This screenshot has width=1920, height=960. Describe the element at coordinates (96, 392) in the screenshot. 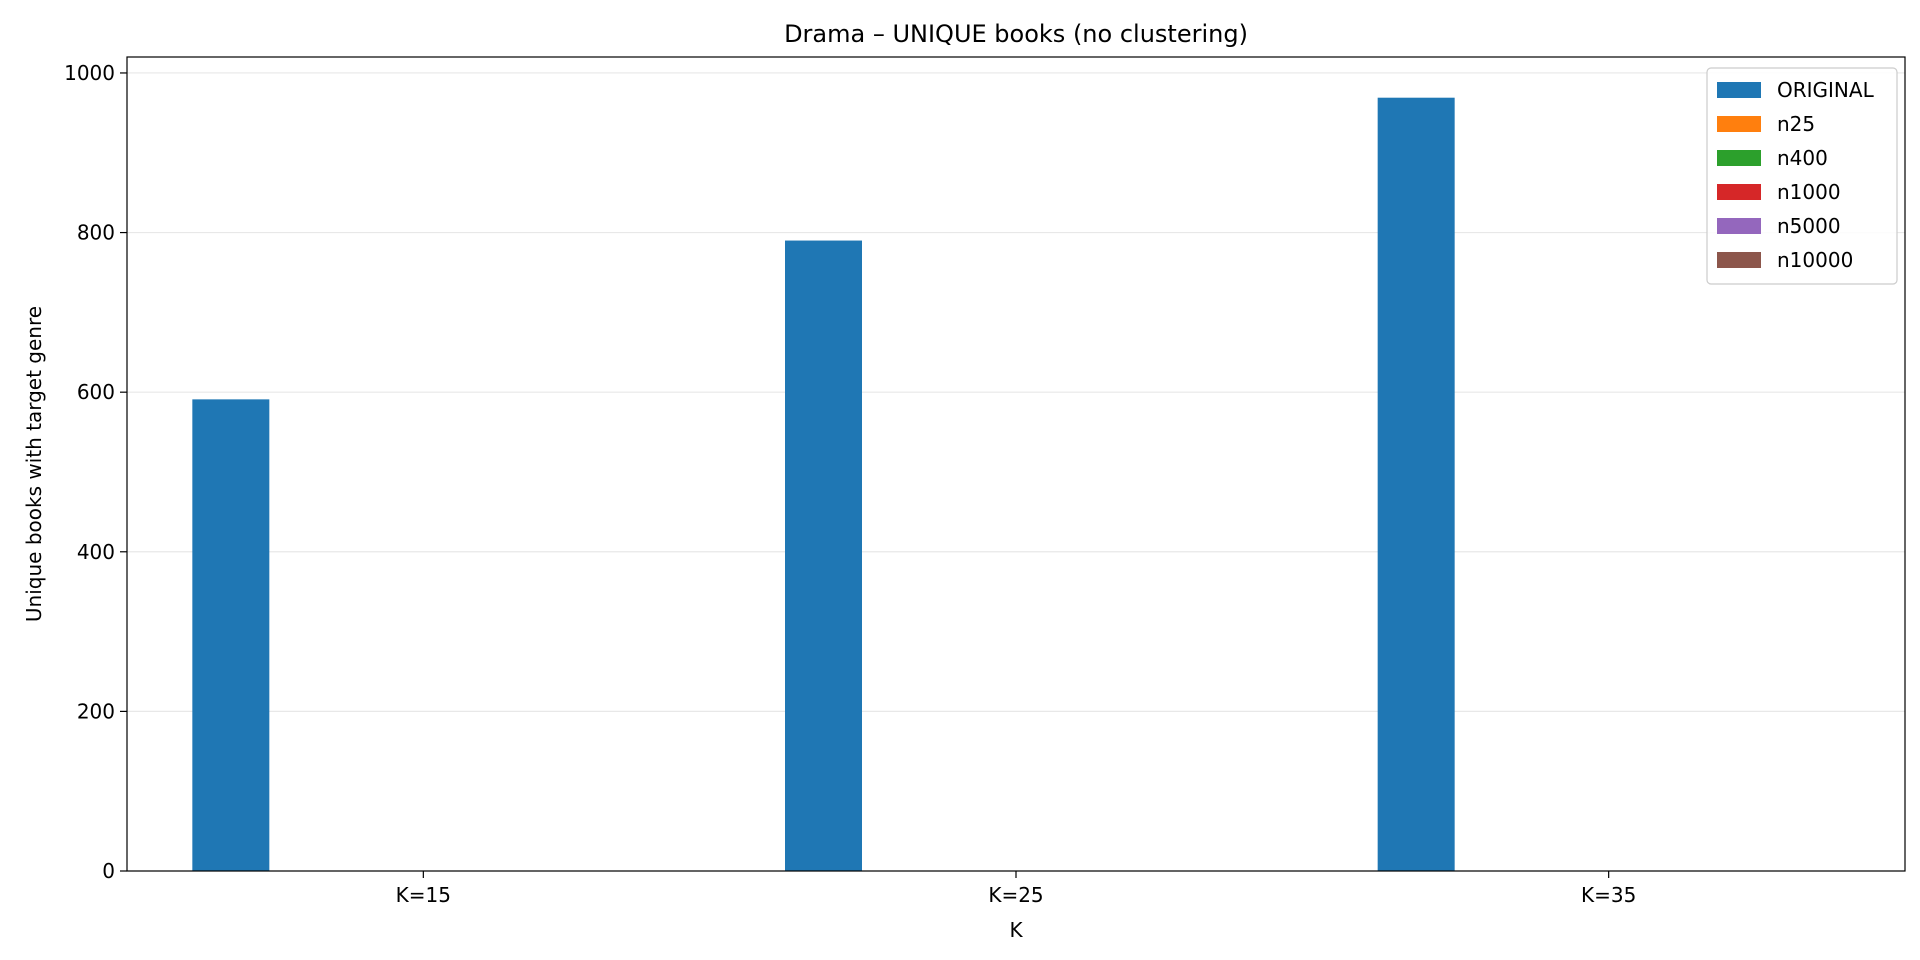

I see `y-tick-label: 600` at that location.